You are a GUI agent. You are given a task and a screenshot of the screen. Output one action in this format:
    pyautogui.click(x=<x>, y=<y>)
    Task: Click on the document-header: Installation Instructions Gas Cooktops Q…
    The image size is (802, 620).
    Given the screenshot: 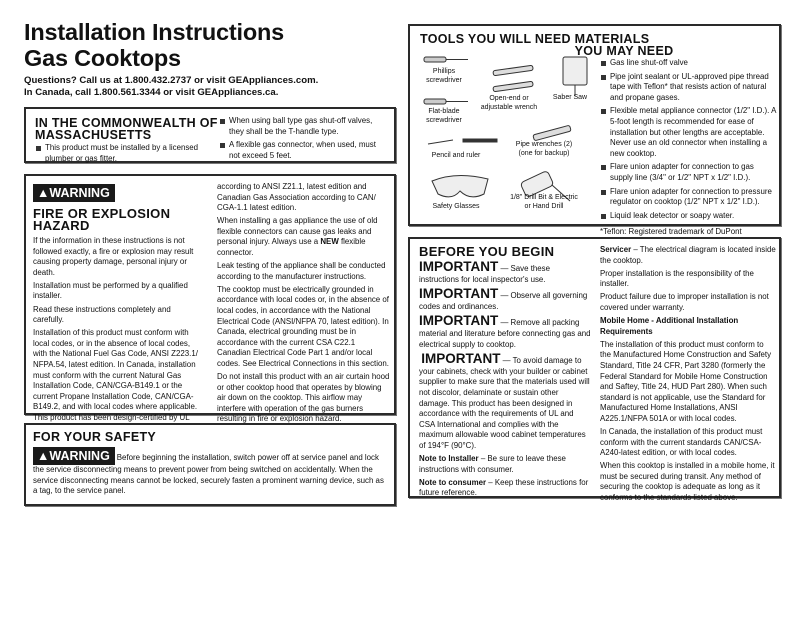 What is the action you would take?
    pyautogui.click(x=171, y=59)
    